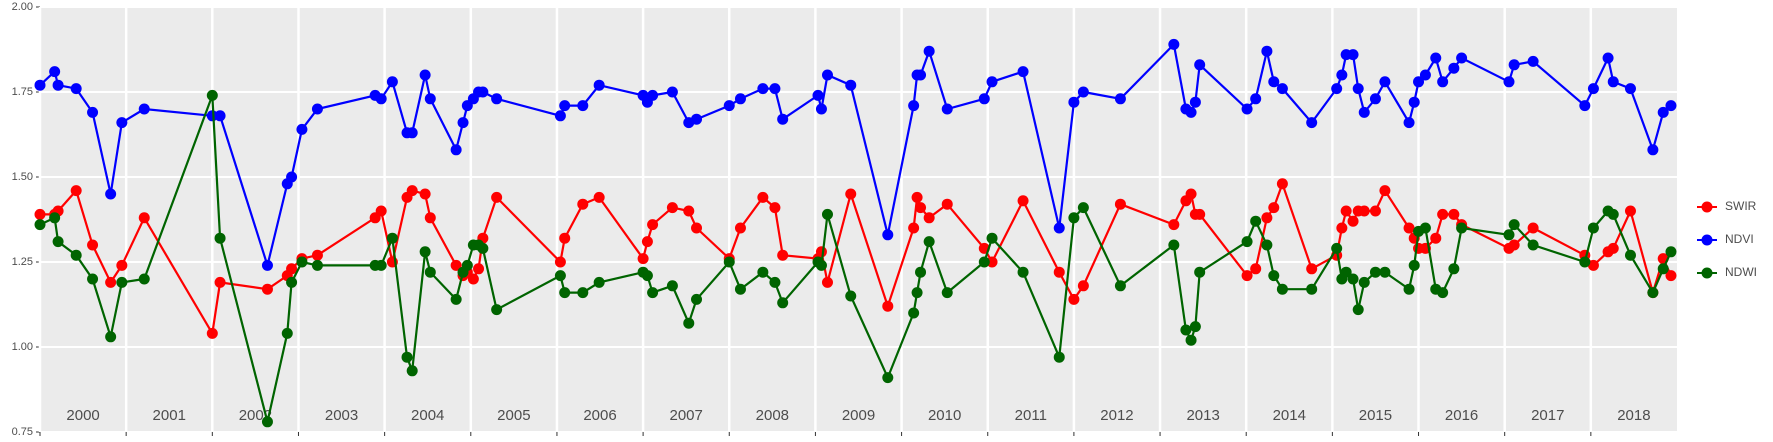 Image resolution: width=1773 pixels, height=442 pixels. What do you see at coordinates (1633, 415) in the screenshot?
I see `year-label: 2018` at bounding box center [1633, 415].